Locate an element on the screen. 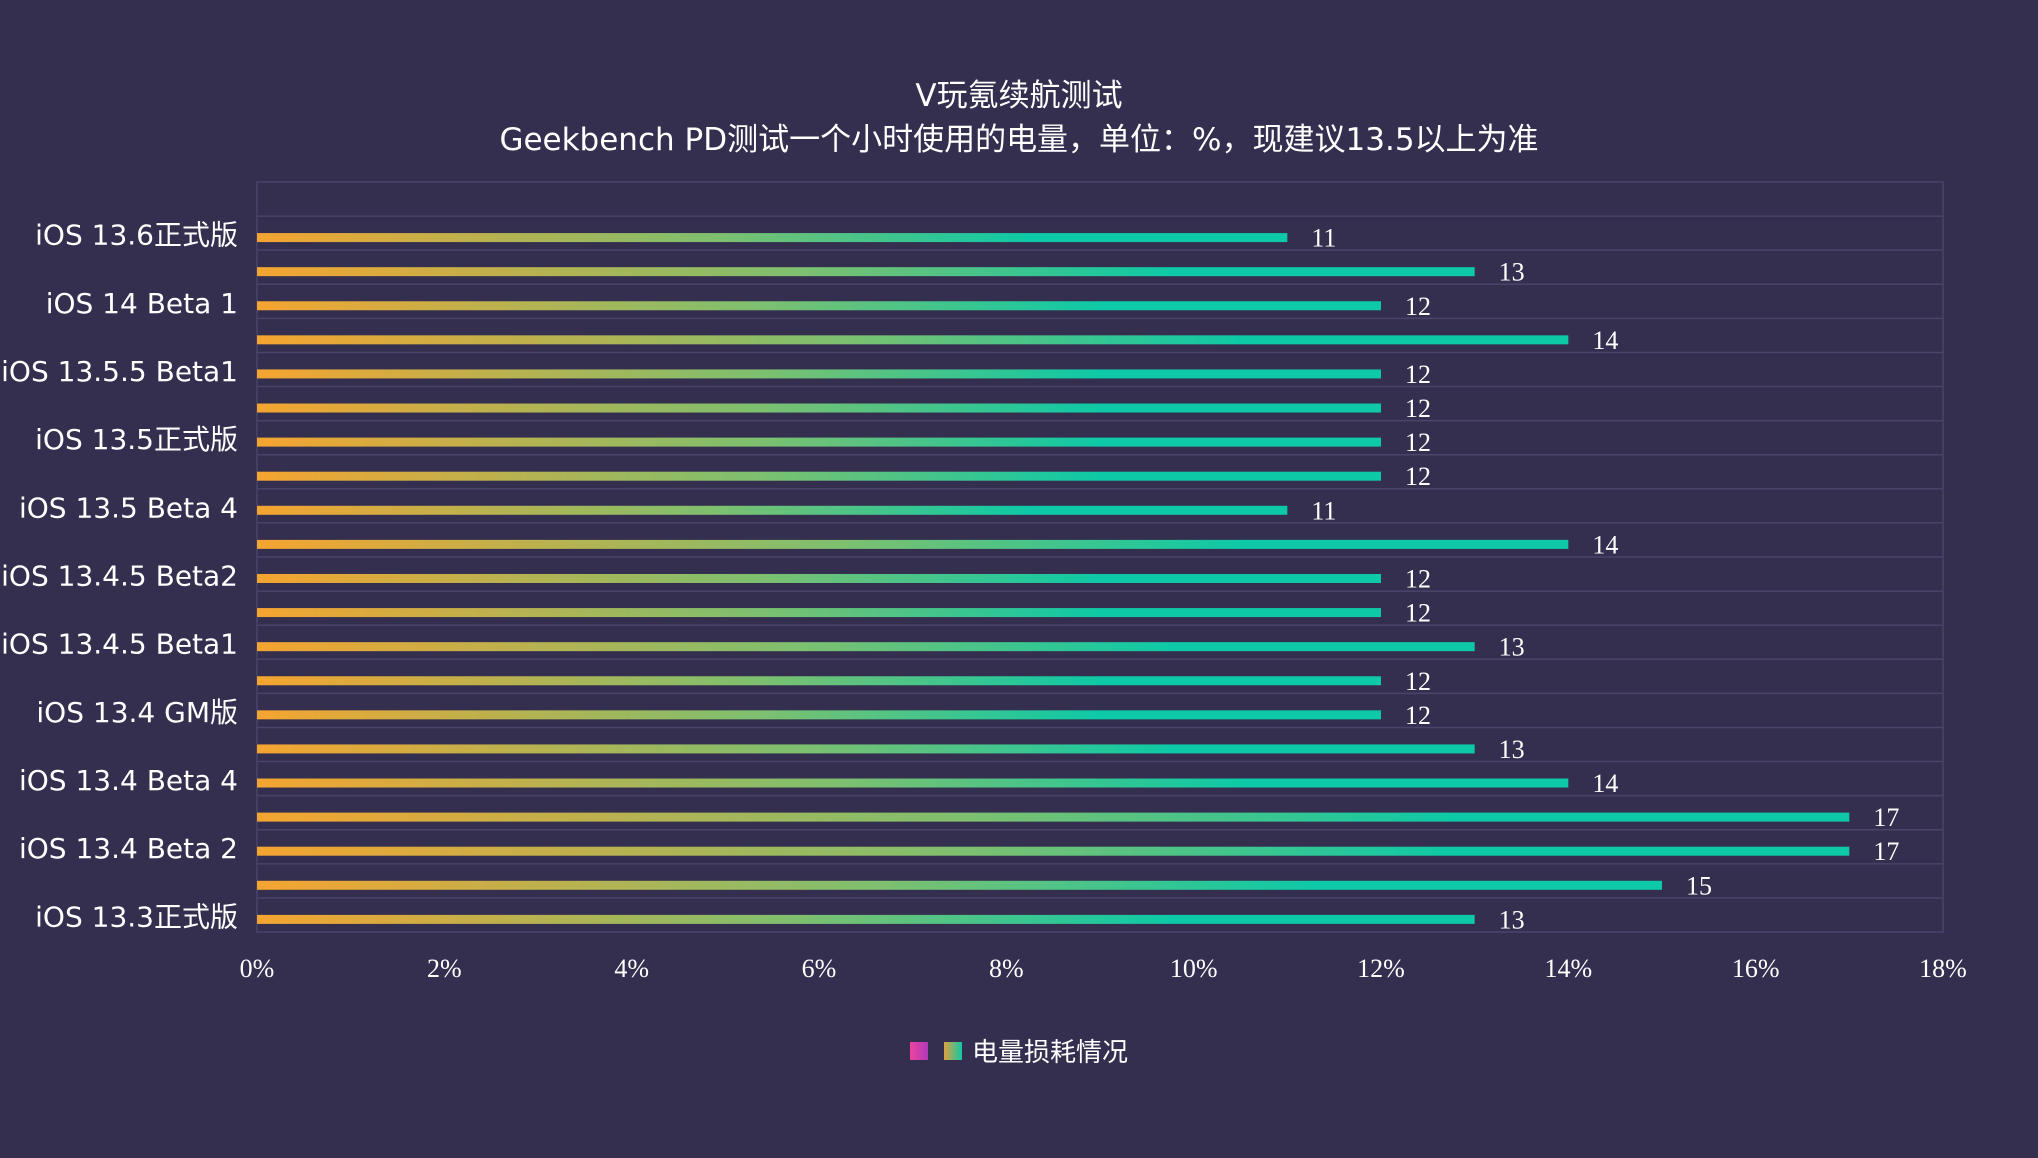  y-category-label: iOS 13.4.5 Beta2 is located at coordinates (119, 575).